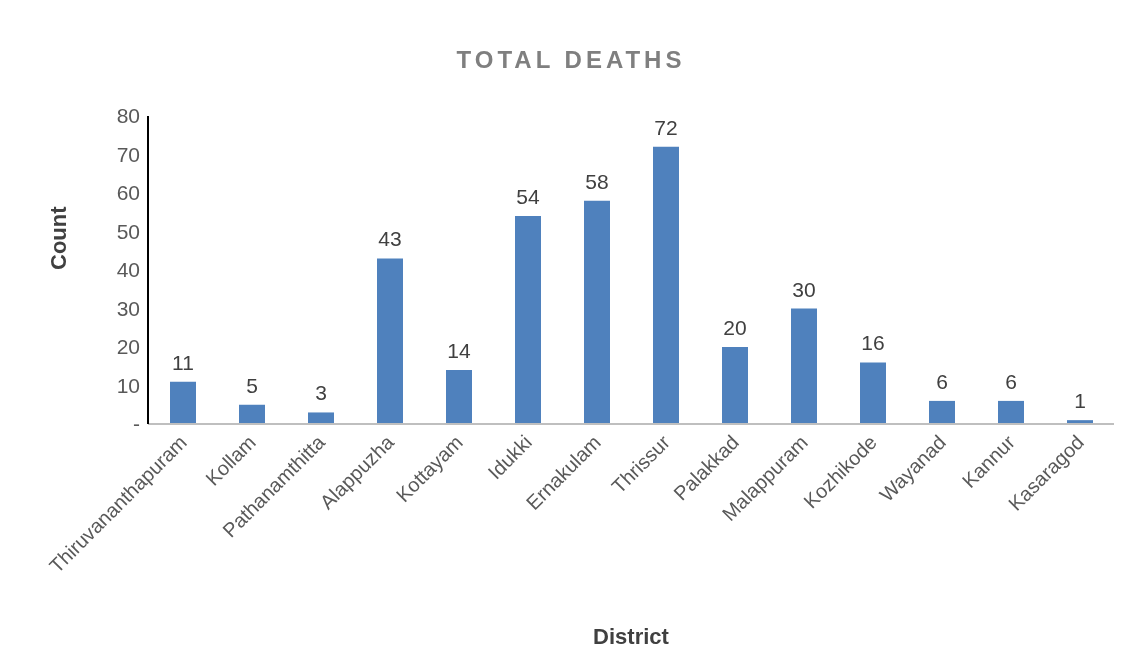  What do you see at coordinates (1080, 401) in the screenshot?
I see `data-label: 1` at bounding box center [1080, 401].